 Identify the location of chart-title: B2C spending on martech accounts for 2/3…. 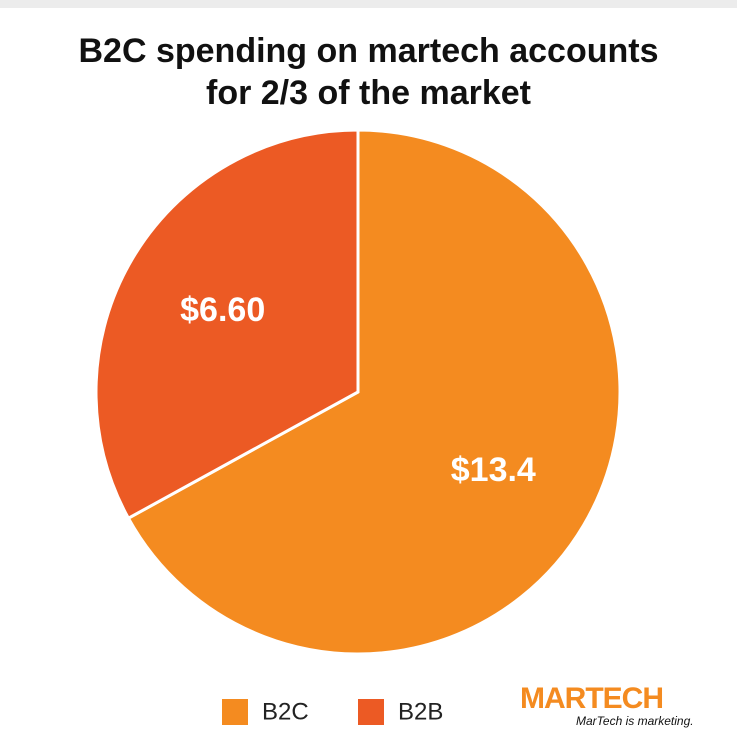
(368, 72).